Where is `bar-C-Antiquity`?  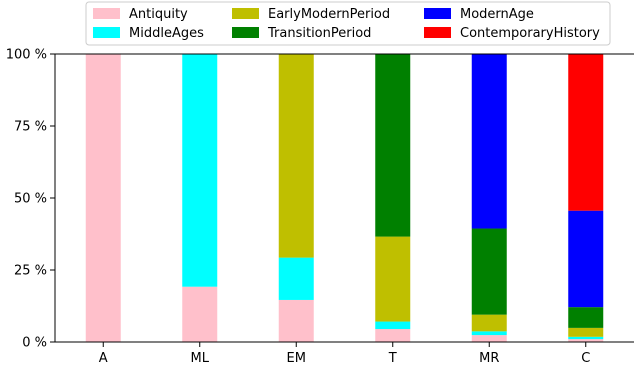
bar-C-Antiquity is located at coordinates (586, 340).